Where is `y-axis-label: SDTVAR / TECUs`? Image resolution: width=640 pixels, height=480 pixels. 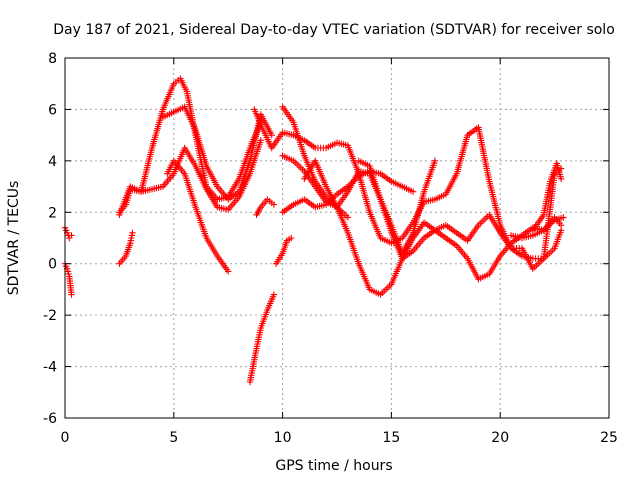 y-axis-label: SDTVAR / TECUs is located at coordinates (14, 238).